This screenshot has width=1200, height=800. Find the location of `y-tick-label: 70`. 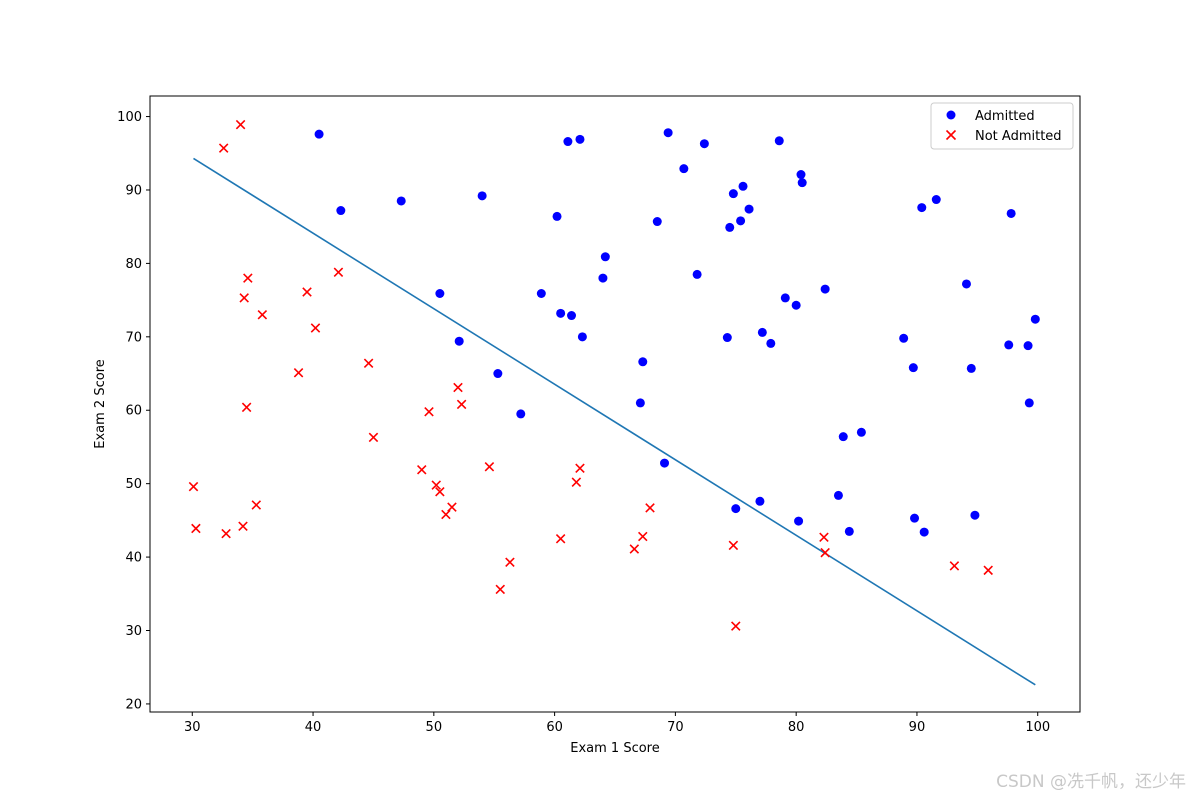

y-tick-label: 70 is located at coordinates (133, 337).